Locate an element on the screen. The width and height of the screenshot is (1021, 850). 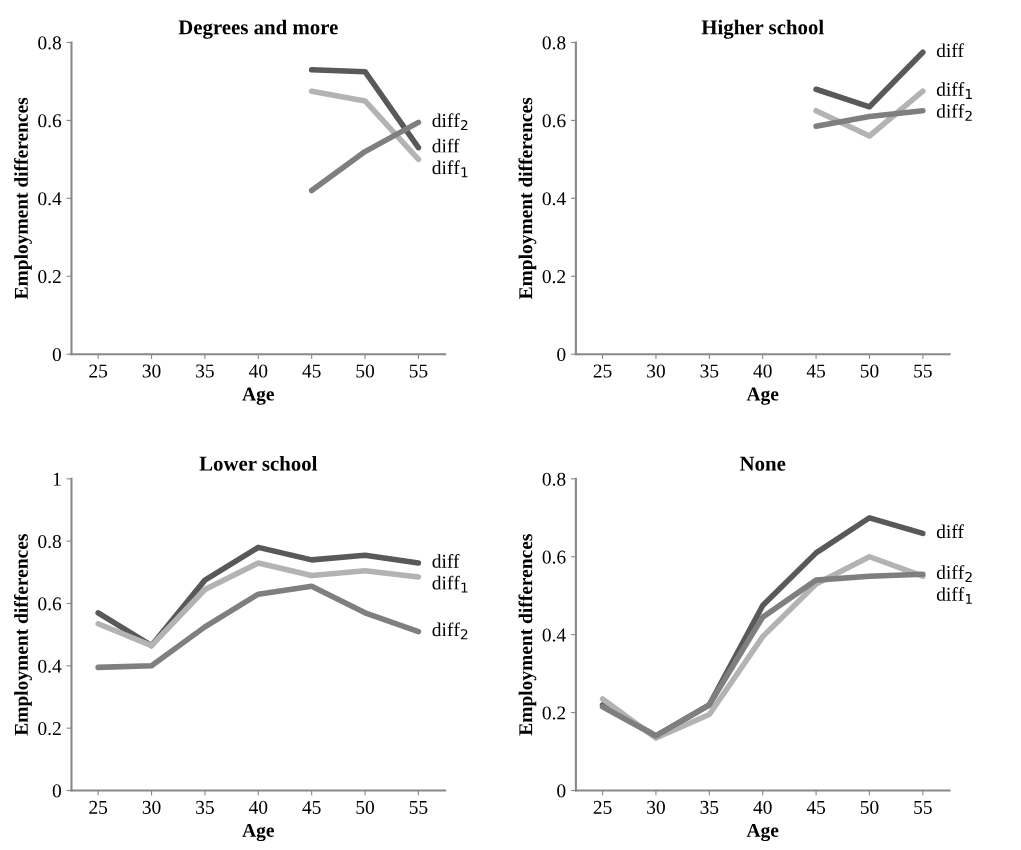
chart-title: Lower school is located at coordinates (258, 463).